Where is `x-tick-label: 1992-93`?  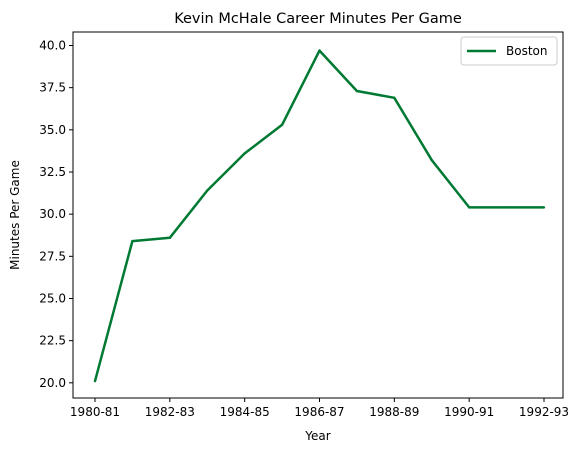
x-tick-label: 1992-93 is located at coordinates (544, 412).